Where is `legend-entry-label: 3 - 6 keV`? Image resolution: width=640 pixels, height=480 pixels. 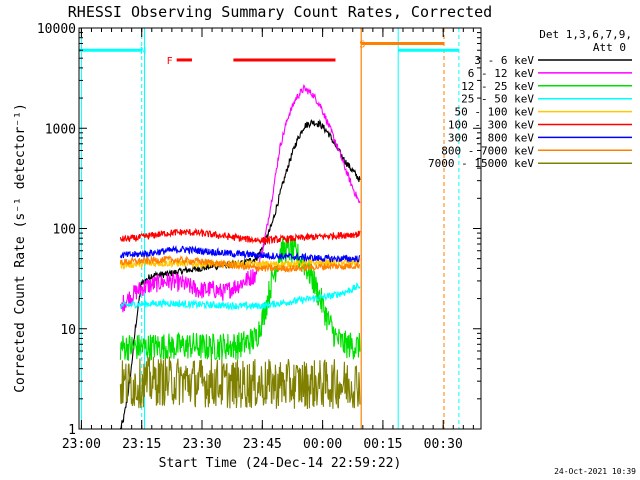 legend-entry-label: 3 - 6 keV is located at coordinates (504, 60).